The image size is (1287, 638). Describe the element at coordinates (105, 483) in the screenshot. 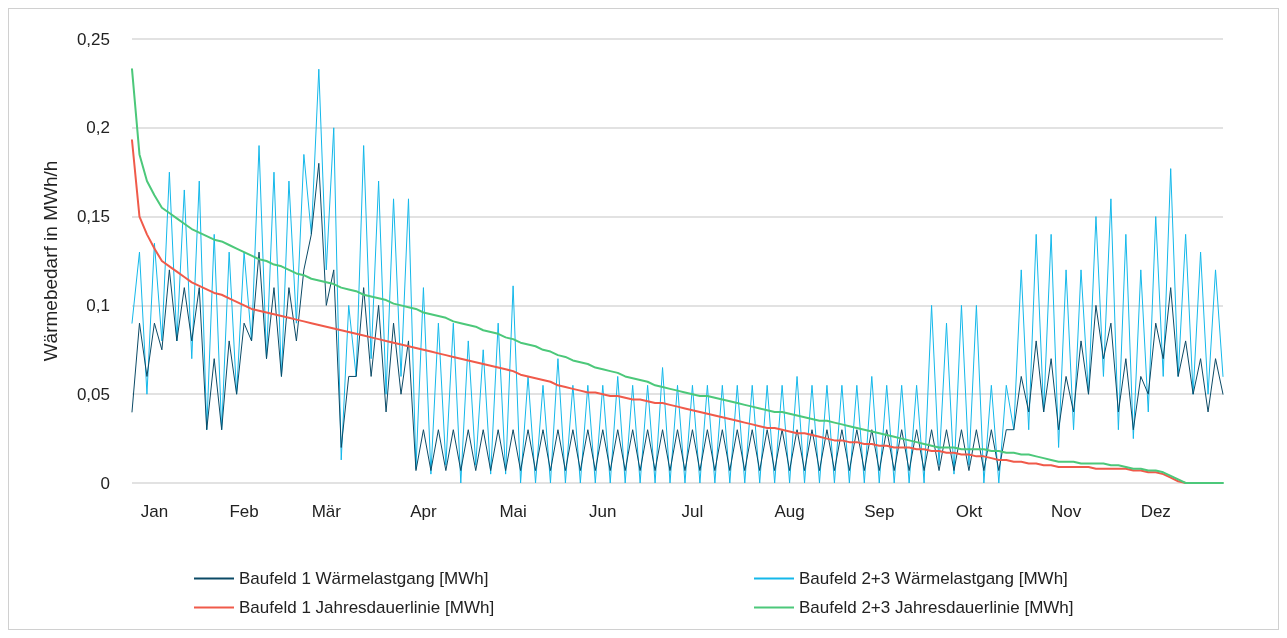

I see `y-tick-label: 0` at that location.